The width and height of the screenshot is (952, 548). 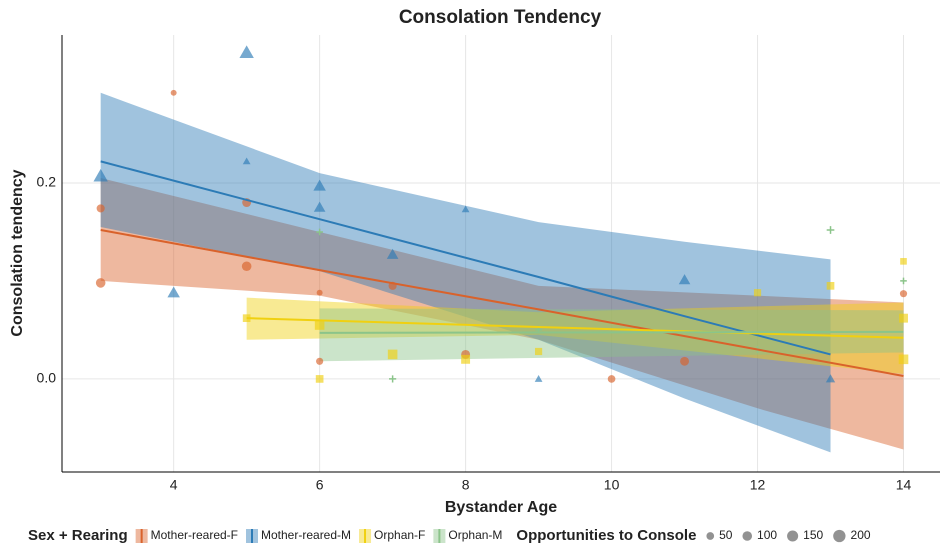 I want to click on legend-label: Mother-reared-M, so click(x=306, y=535).